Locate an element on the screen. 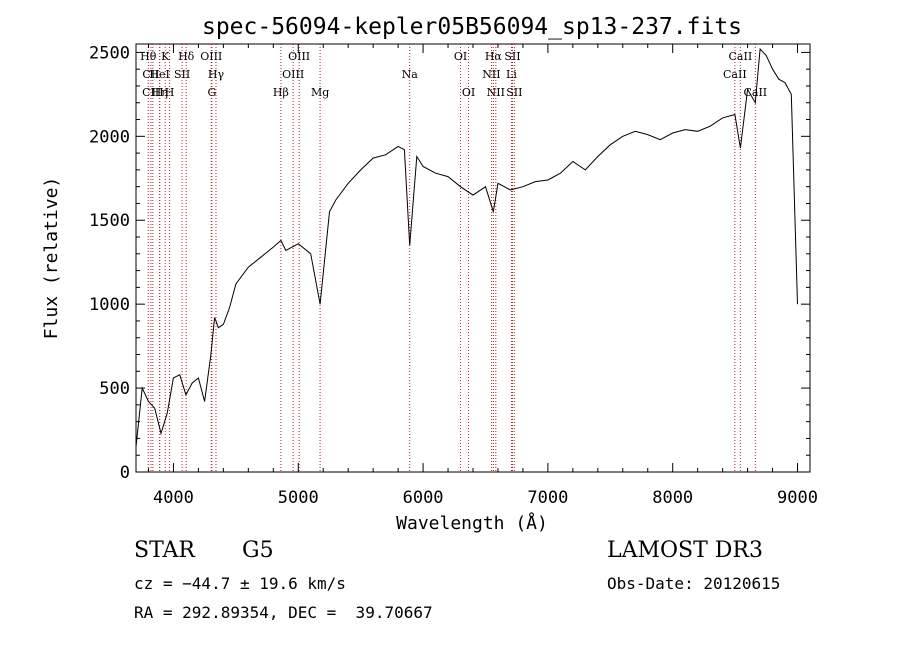 The width and height of the screenshot is (900, 649). line-label-7: SII is located at coordinates (182, 74).